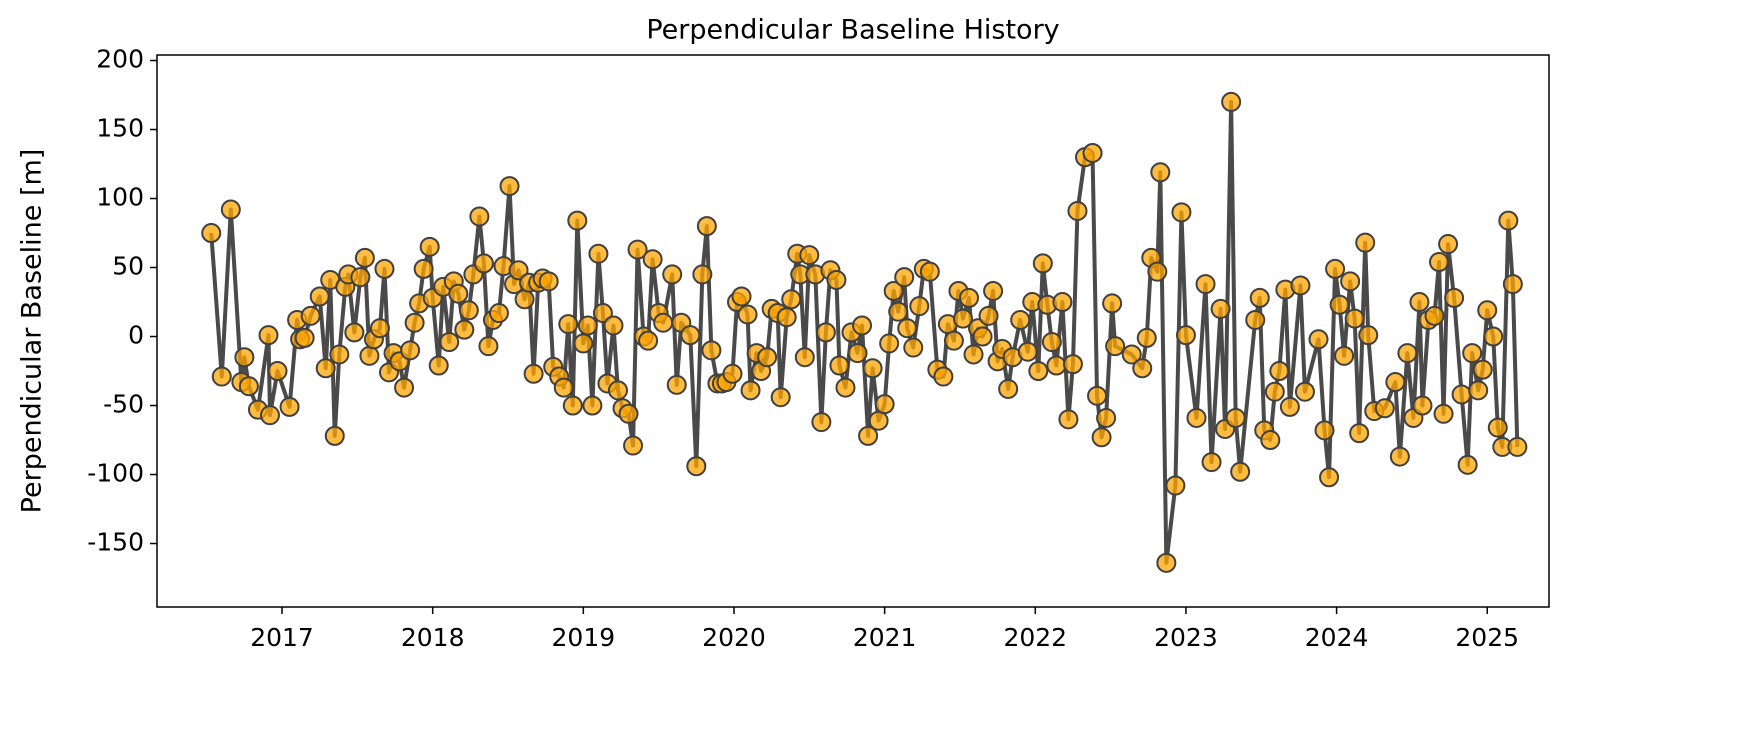 This screenshot has height=750, width=1745. What do you see at coordinates (734, 637) in the screenshot?
I see `x-tick-label: 2020` at bounding box center [734, 637].